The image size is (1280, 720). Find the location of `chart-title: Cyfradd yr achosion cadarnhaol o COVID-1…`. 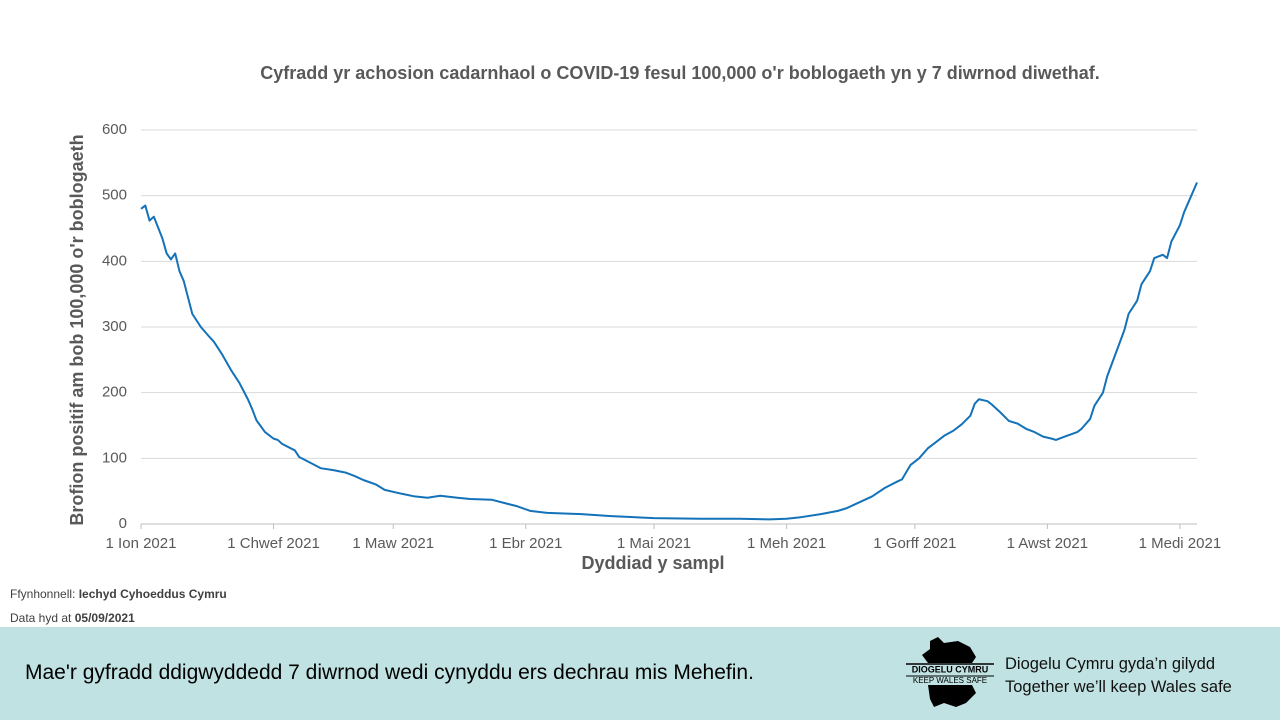

chart-title: Cyfradd yr achosion cadarnhaol o COVID-1… is located at coordinates (680, 73).